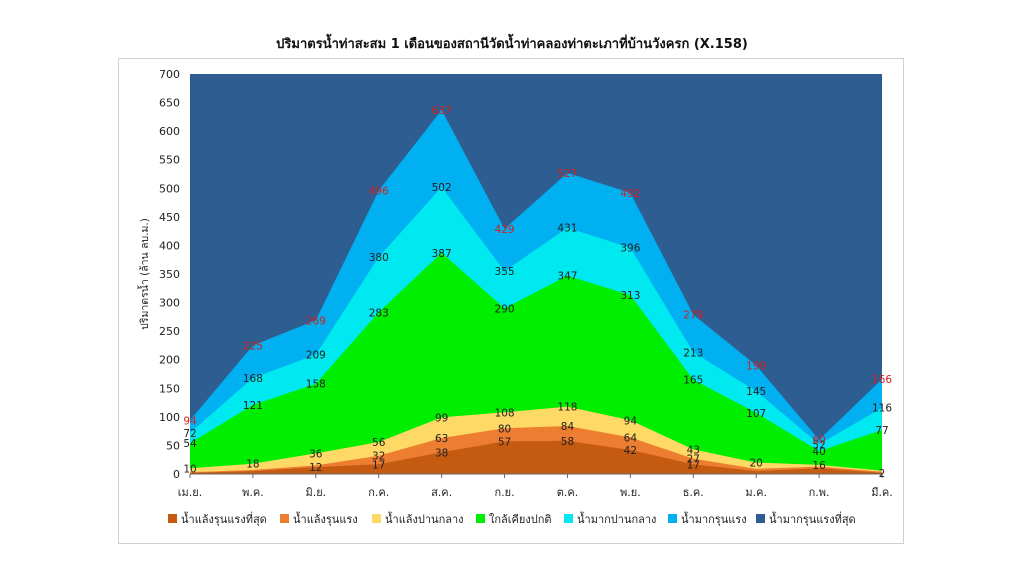 Image resolution: width=1024 pixels, height=576 pixels. I want to click on y-tick-label-13: 650, so click(169, 103).